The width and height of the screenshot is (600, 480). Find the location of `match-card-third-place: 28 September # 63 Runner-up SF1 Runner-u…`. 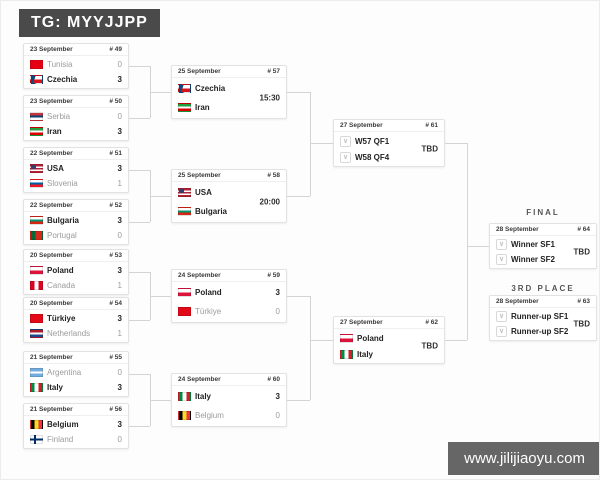

match-card-third-place: 28 September # 63 Runner-up SF1 Runner-u… is located at coordinates (543, 318).